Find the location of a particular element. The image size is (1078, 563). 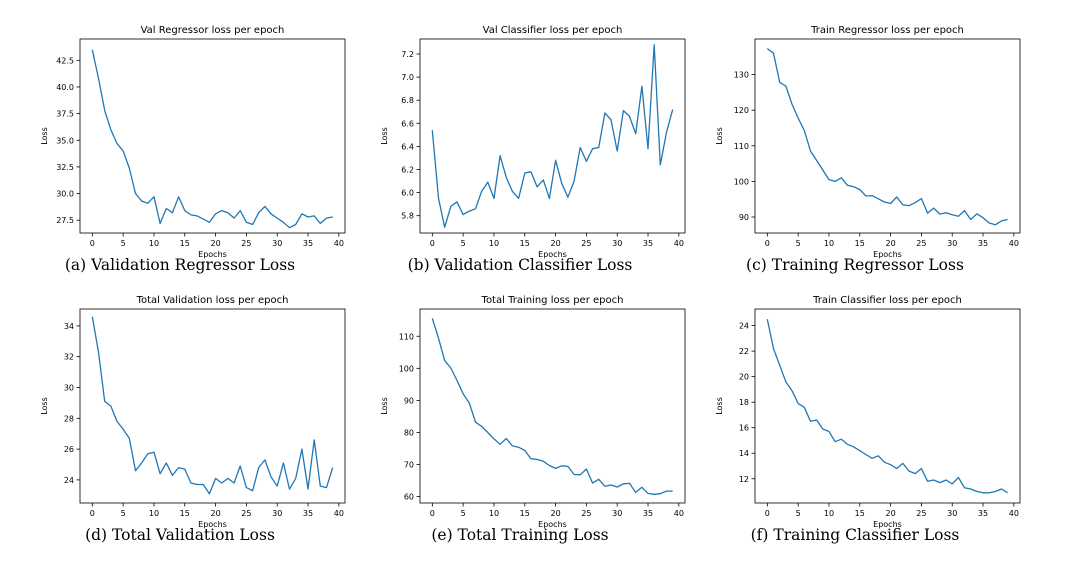

chart-title: Val Regressor loss per epoch is located at coordinates (213, 30).